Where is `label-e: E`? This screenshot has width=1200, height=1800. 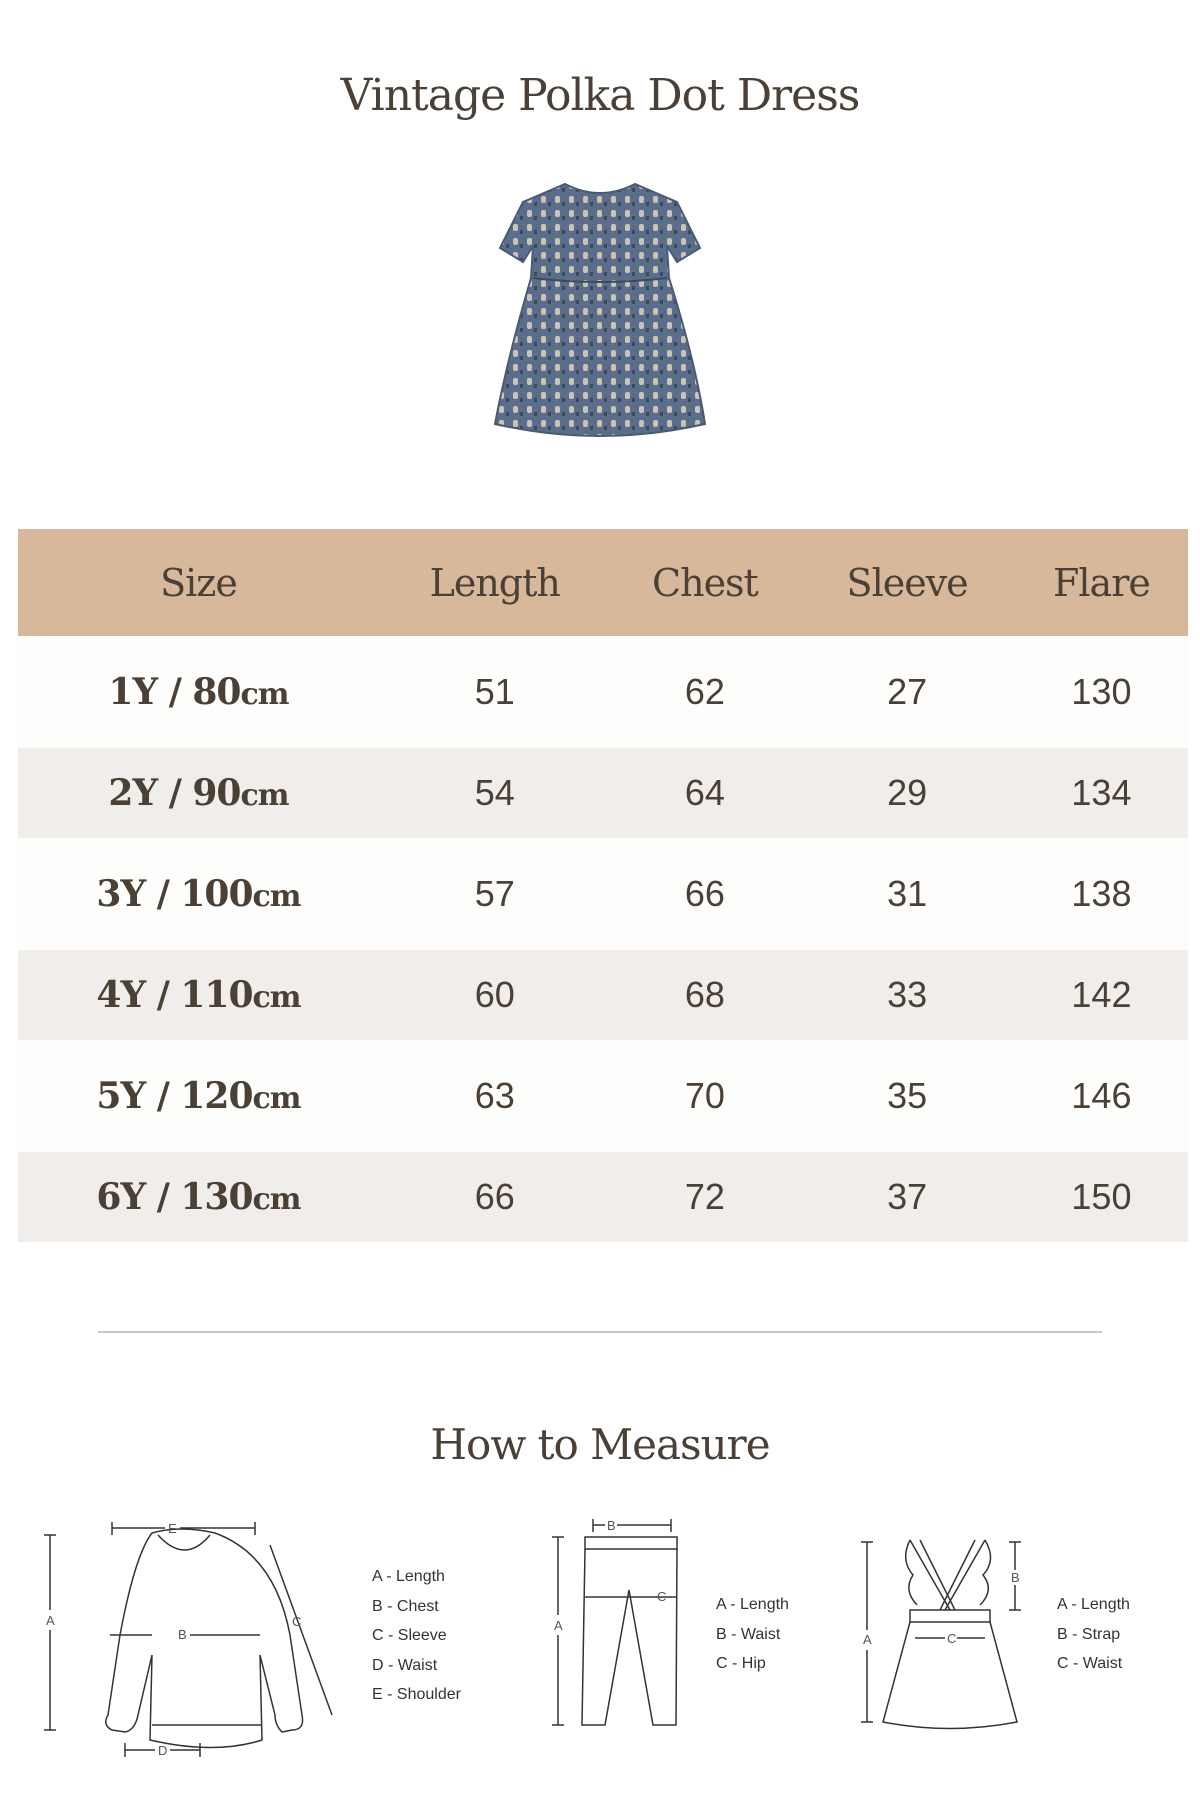 label-e: E is located at coordinates (172, 1528).